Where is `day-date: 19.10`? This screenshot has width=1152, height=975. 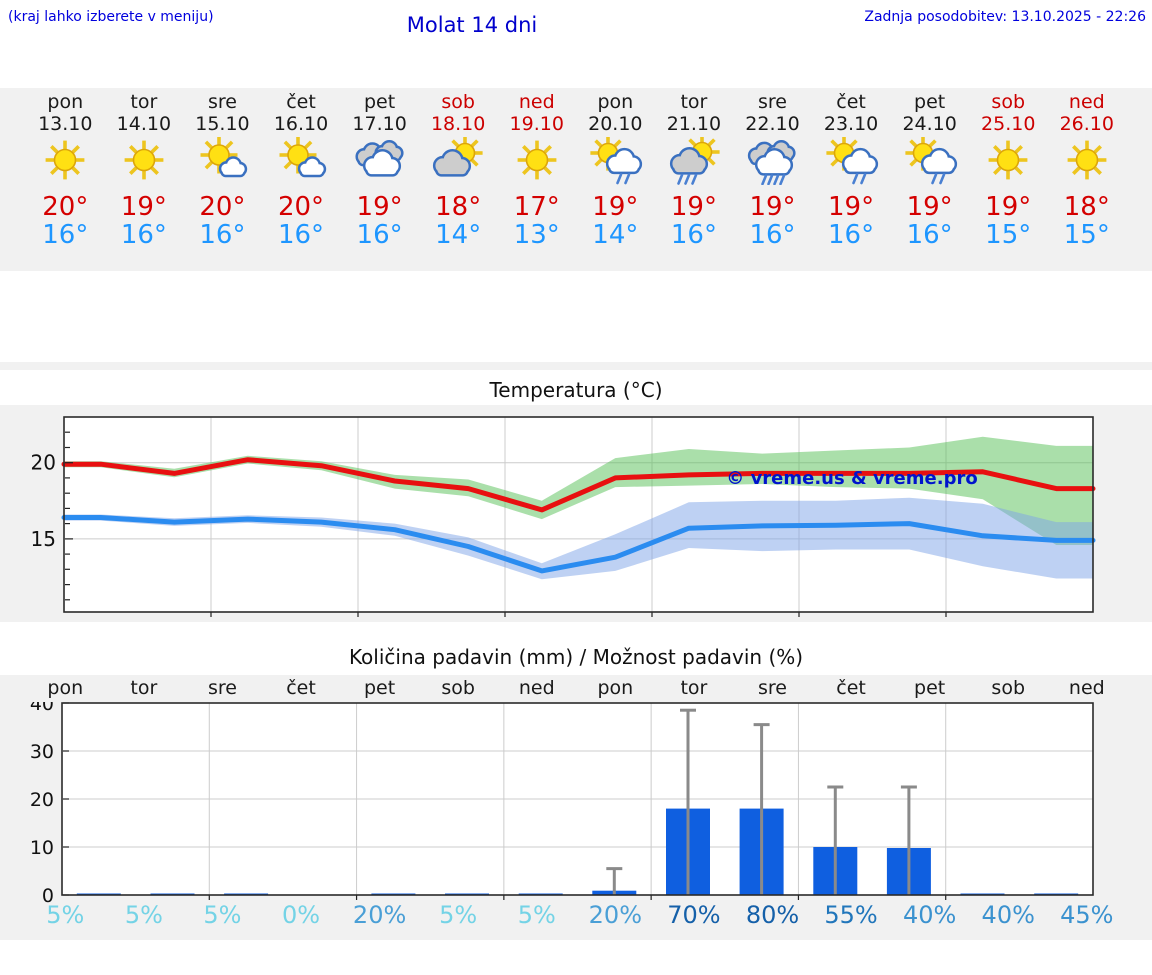
day-date: 19.10 is located at coordinates (536, 124).